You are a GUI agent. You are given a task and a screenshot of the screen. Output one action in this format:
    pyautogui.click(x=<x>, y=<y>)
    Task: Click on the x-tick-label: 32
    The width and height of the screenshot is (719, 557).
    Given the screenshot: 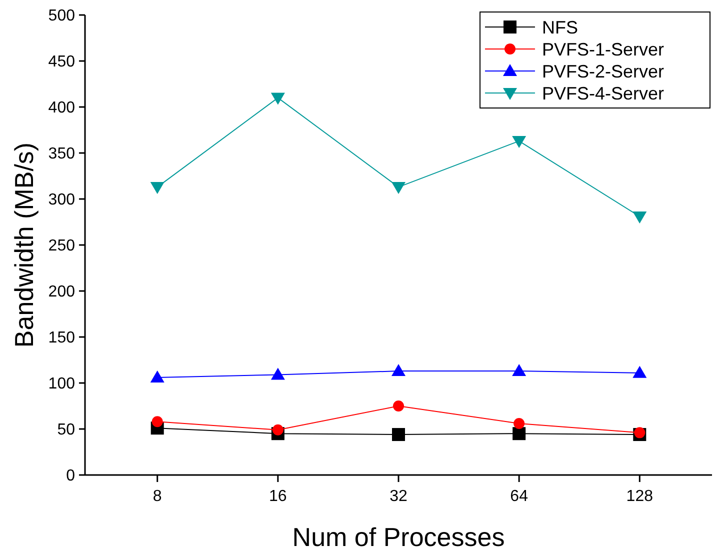 What is the action you would take?
    pyautogui.click(x=399, y=496)
    